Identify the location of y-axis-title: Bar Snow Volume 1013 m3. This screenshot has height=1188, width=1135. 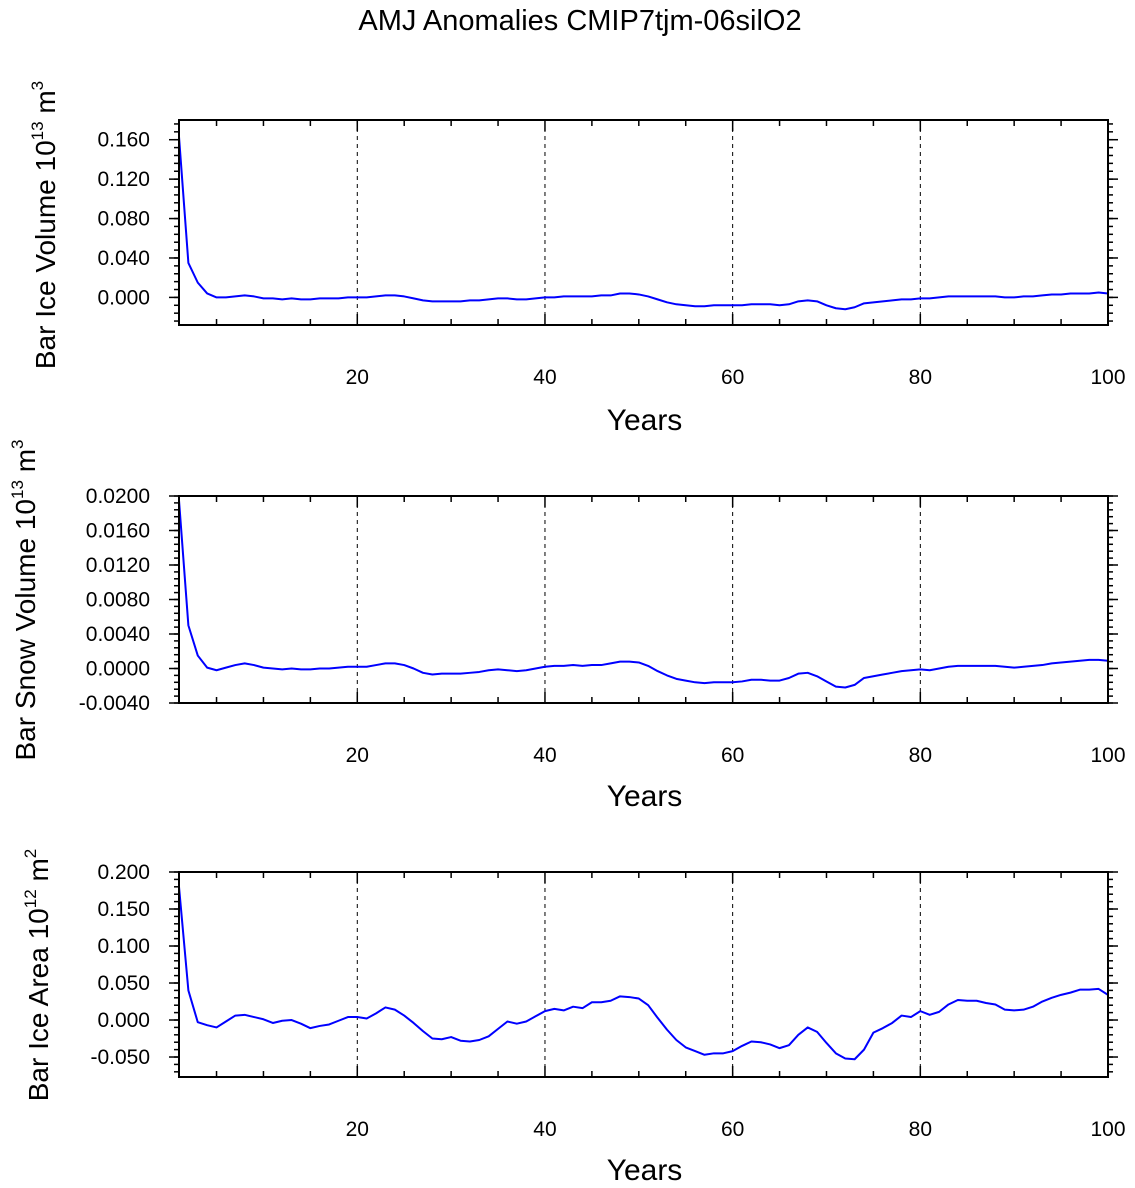
(24, 600).